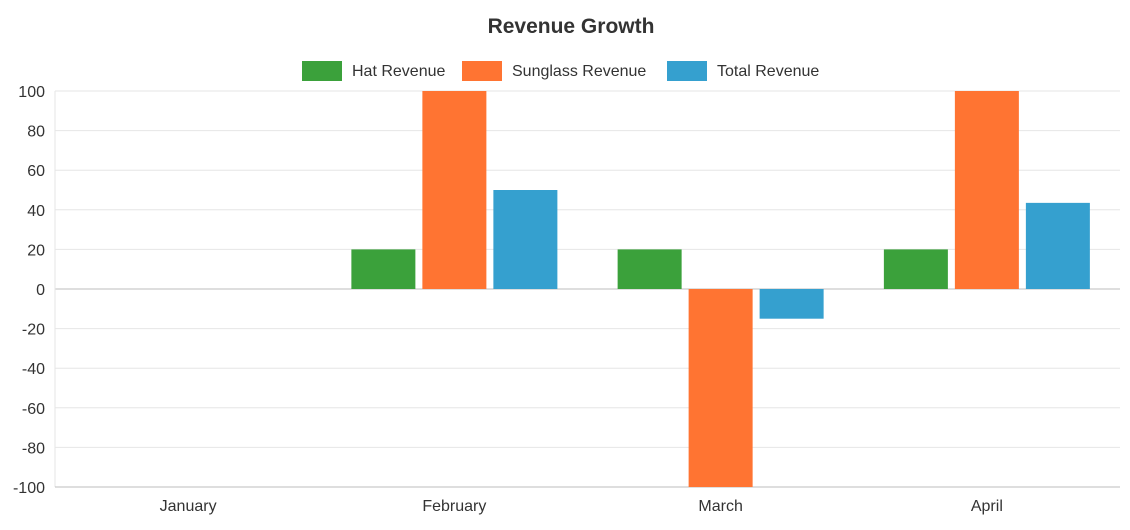 The height and width of the screenshot is (530, 1130). I want to click on y-tick-label: 0, so click(40, 290).